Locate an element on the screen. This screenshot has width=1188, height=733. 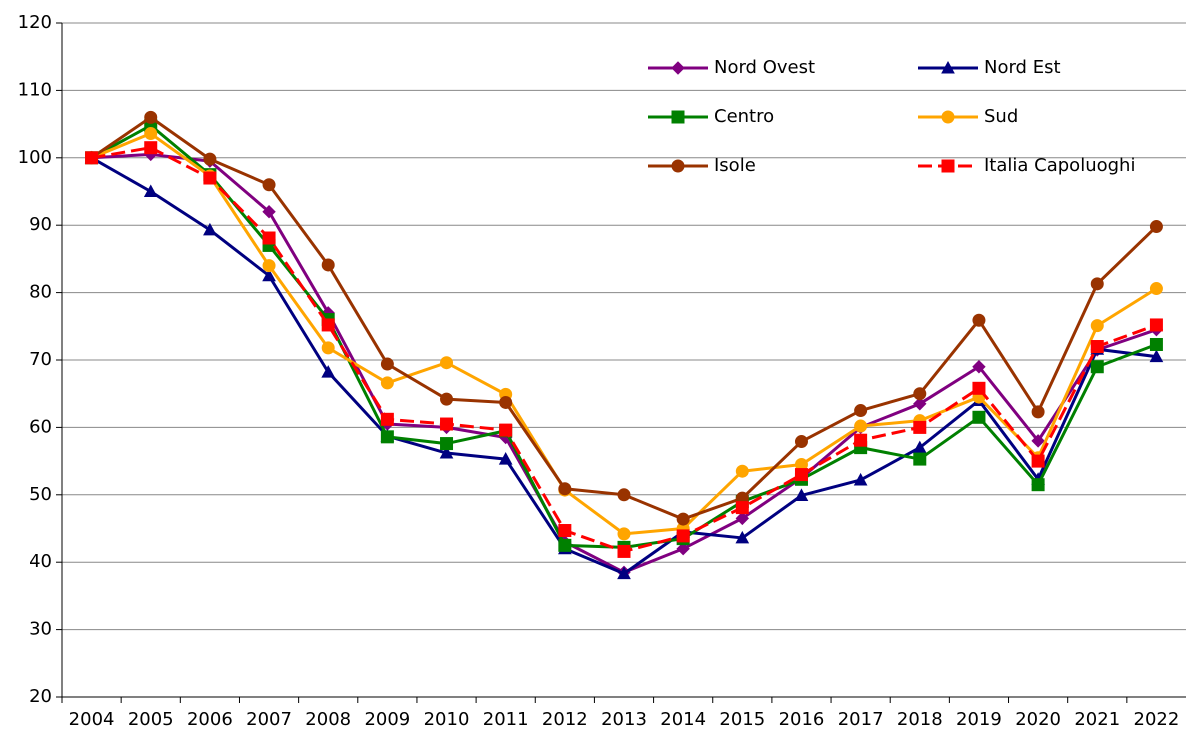
x-tick-label: 2015 is located at coordinates (742, 719).